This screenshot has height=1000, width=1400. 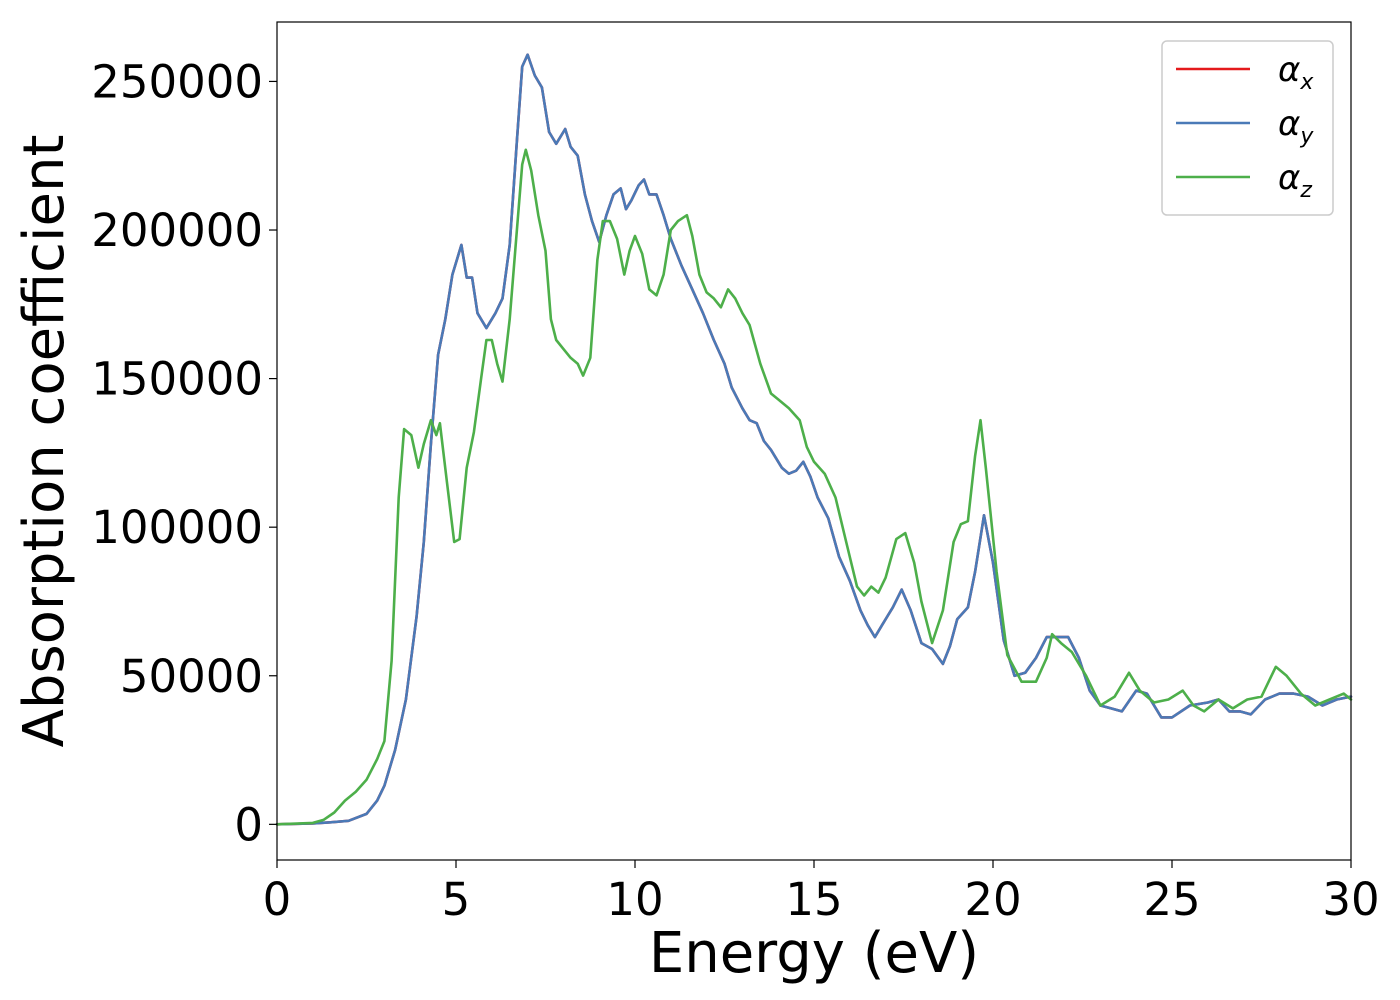 I want to click on x-tick-label: 5, so click(x=456, y=899).